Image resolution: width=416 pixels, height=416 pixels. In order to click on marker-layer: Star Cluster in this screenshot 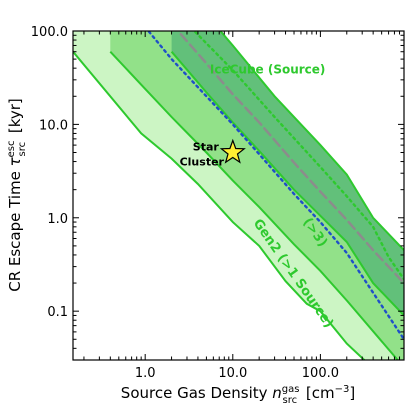, I will do `click(213, 153)`.